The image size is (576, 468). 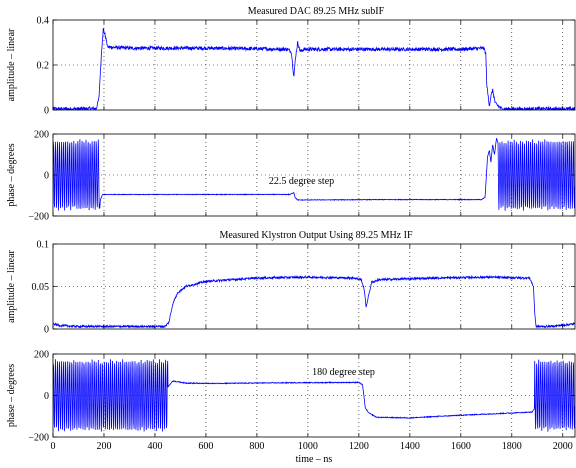 I want to click on x-tick-label: 200, so click(x=103, y=446).